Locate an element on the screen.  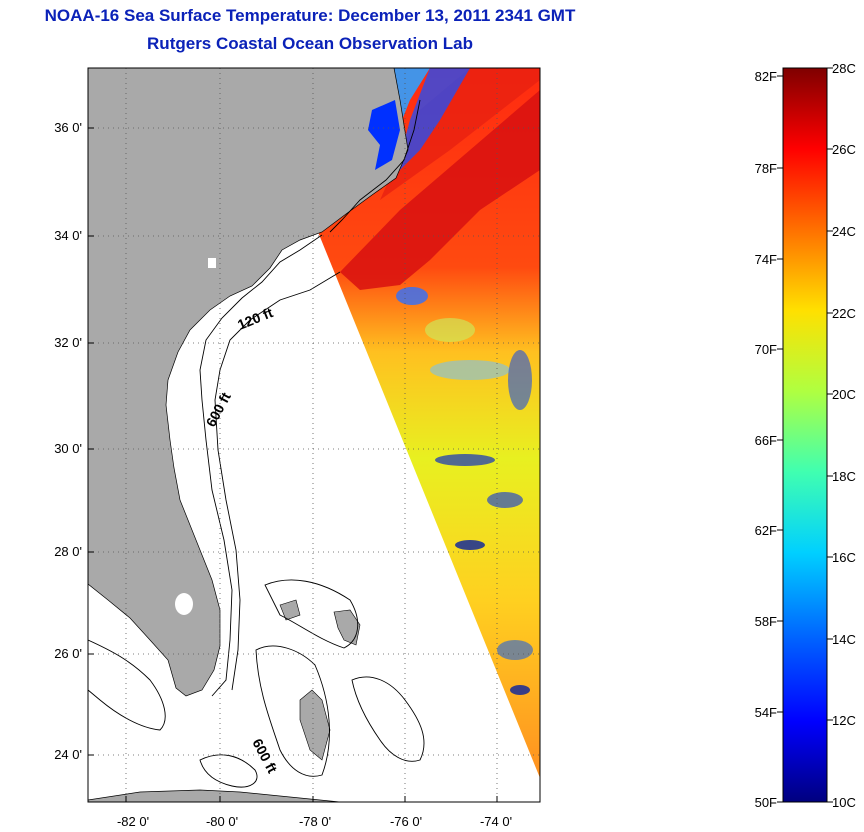
colorbar-f-label: 50F is located at coordinates (766, 802).